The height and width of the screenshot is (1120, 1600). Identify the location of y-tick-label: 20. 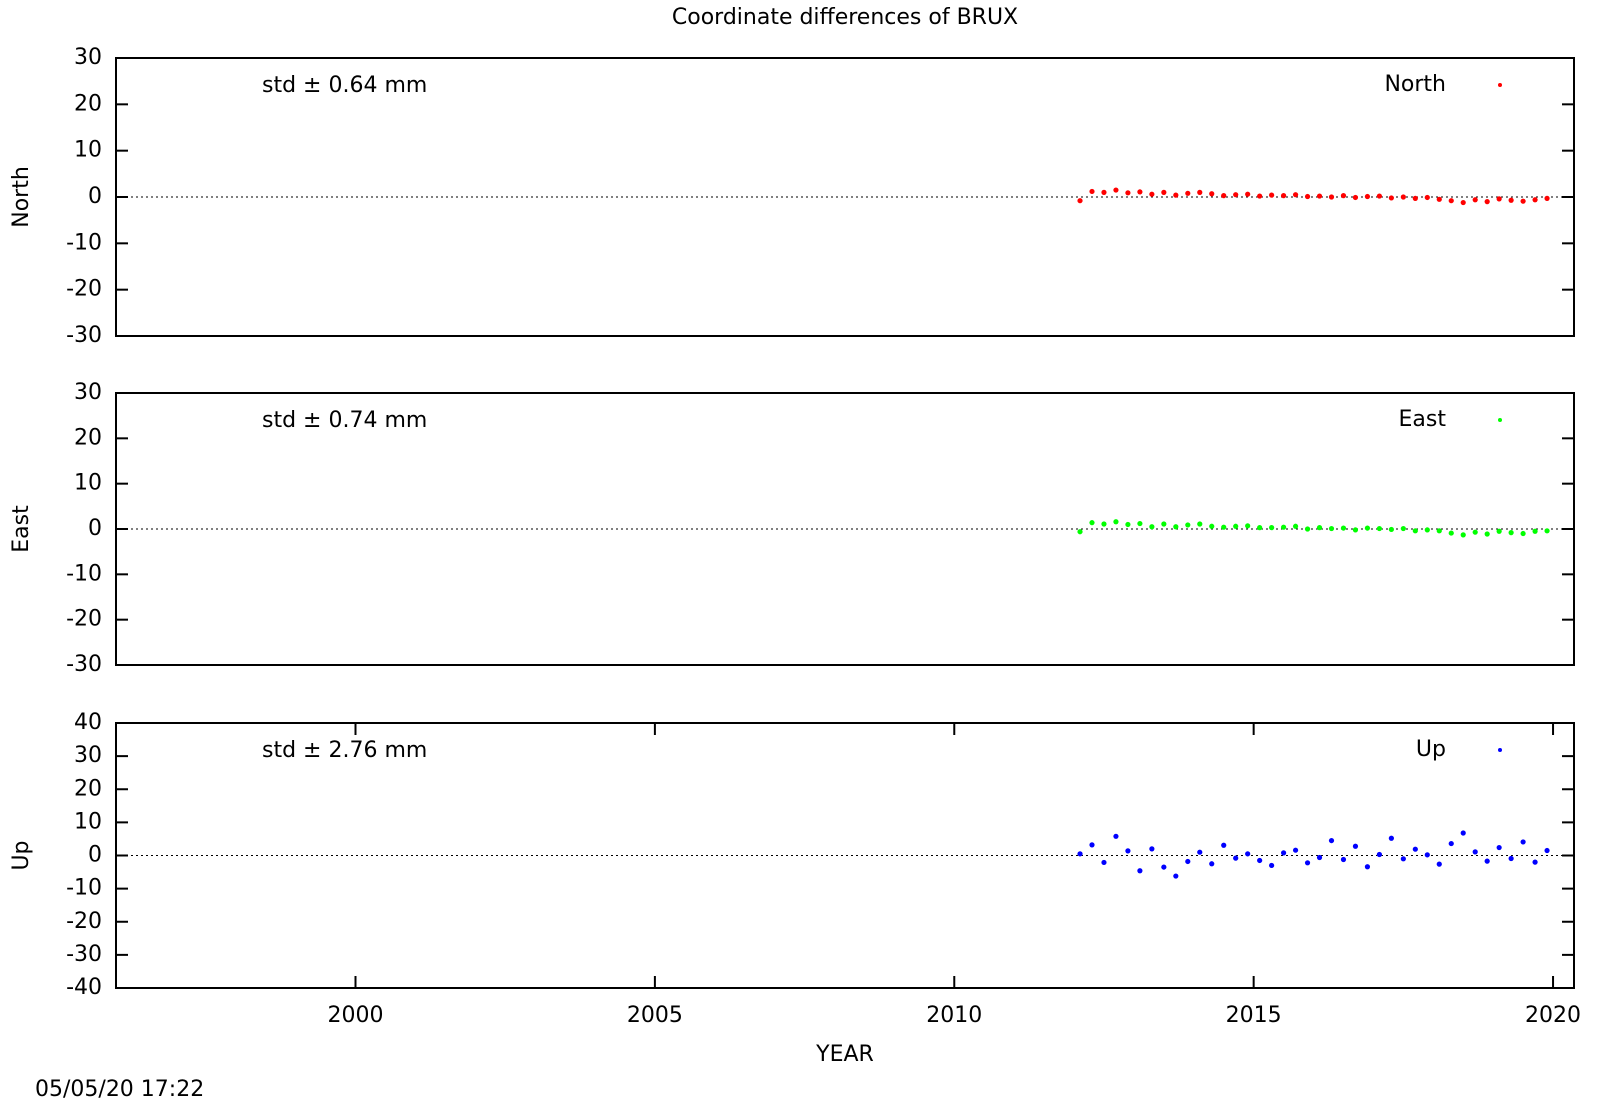
(88, 788).